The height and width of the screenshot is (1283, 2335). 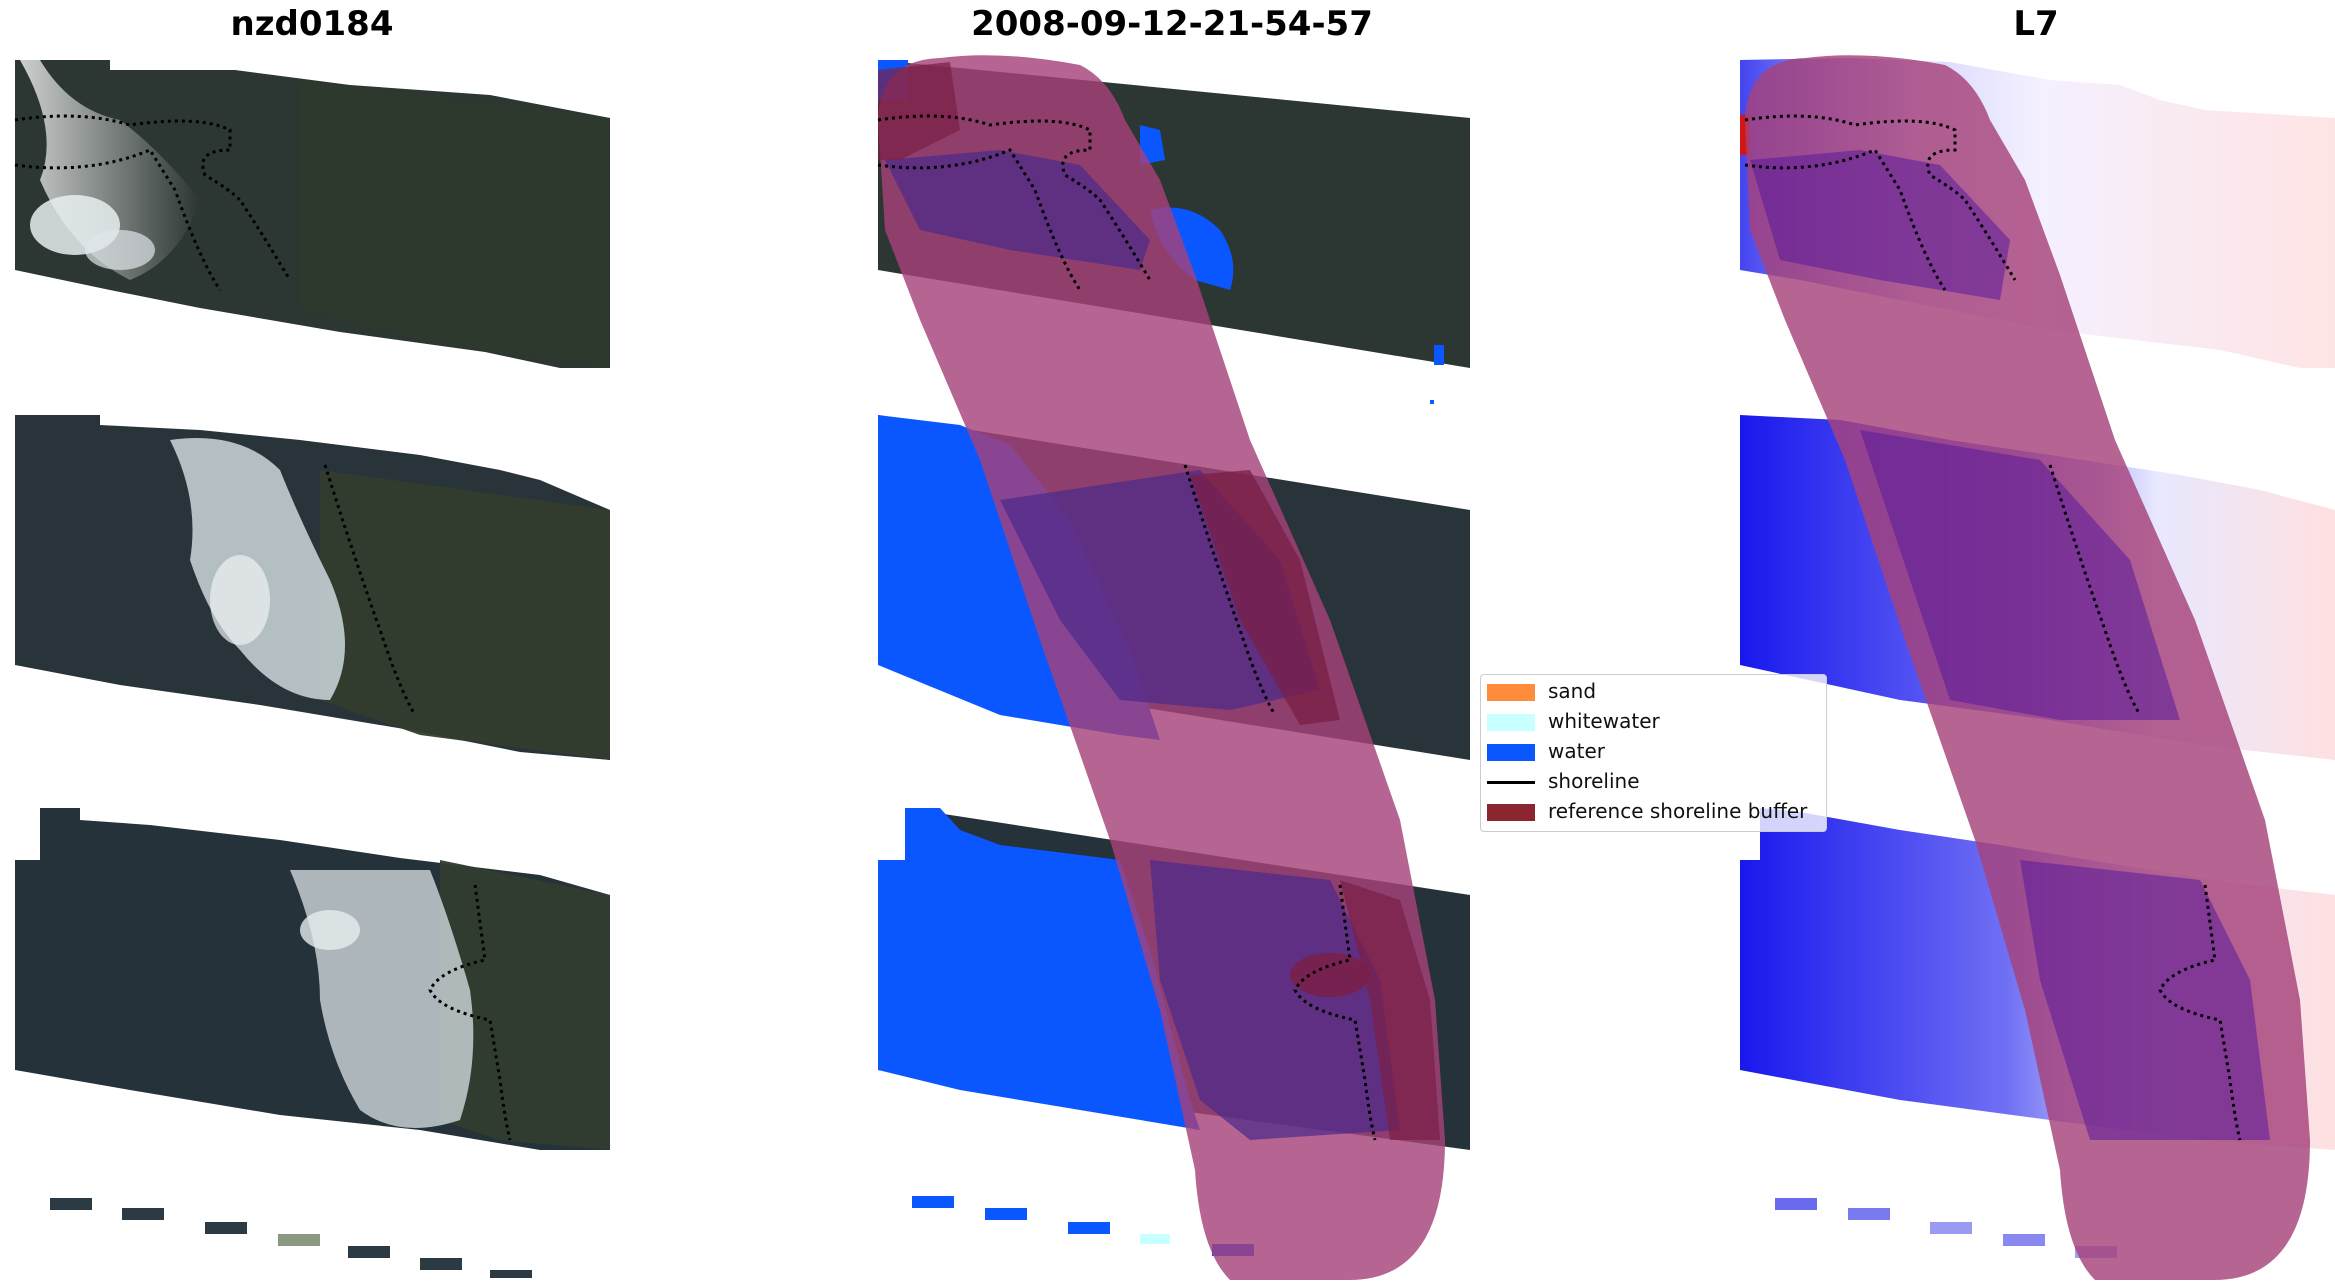 I want to click on panel-title-rgb: nzd0184, so click(x=312, y=24).